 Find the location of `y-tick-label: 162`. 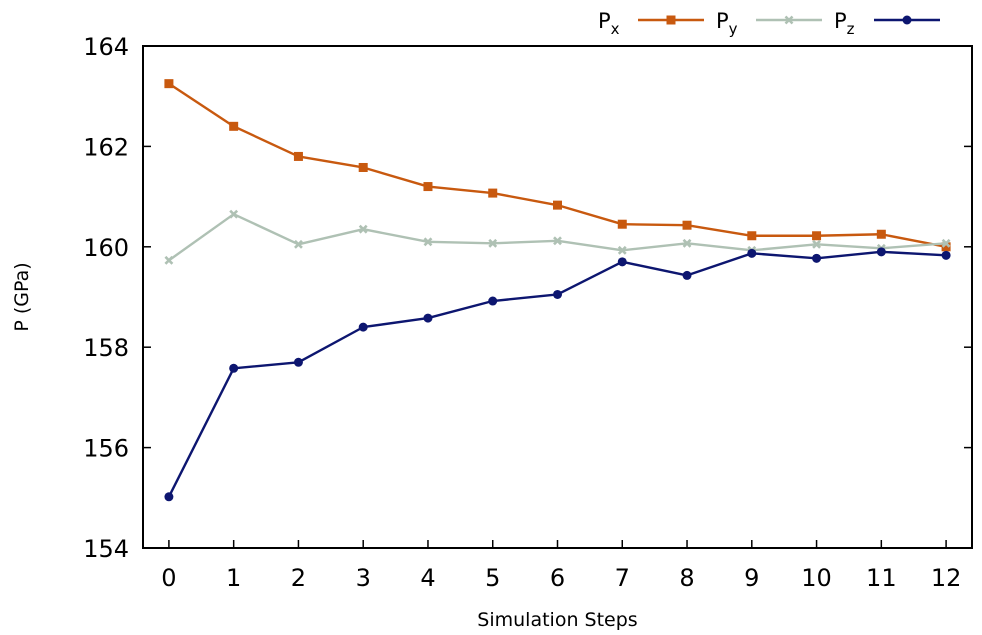

y-tick-label: 162 is located at coordinates (106, 147).